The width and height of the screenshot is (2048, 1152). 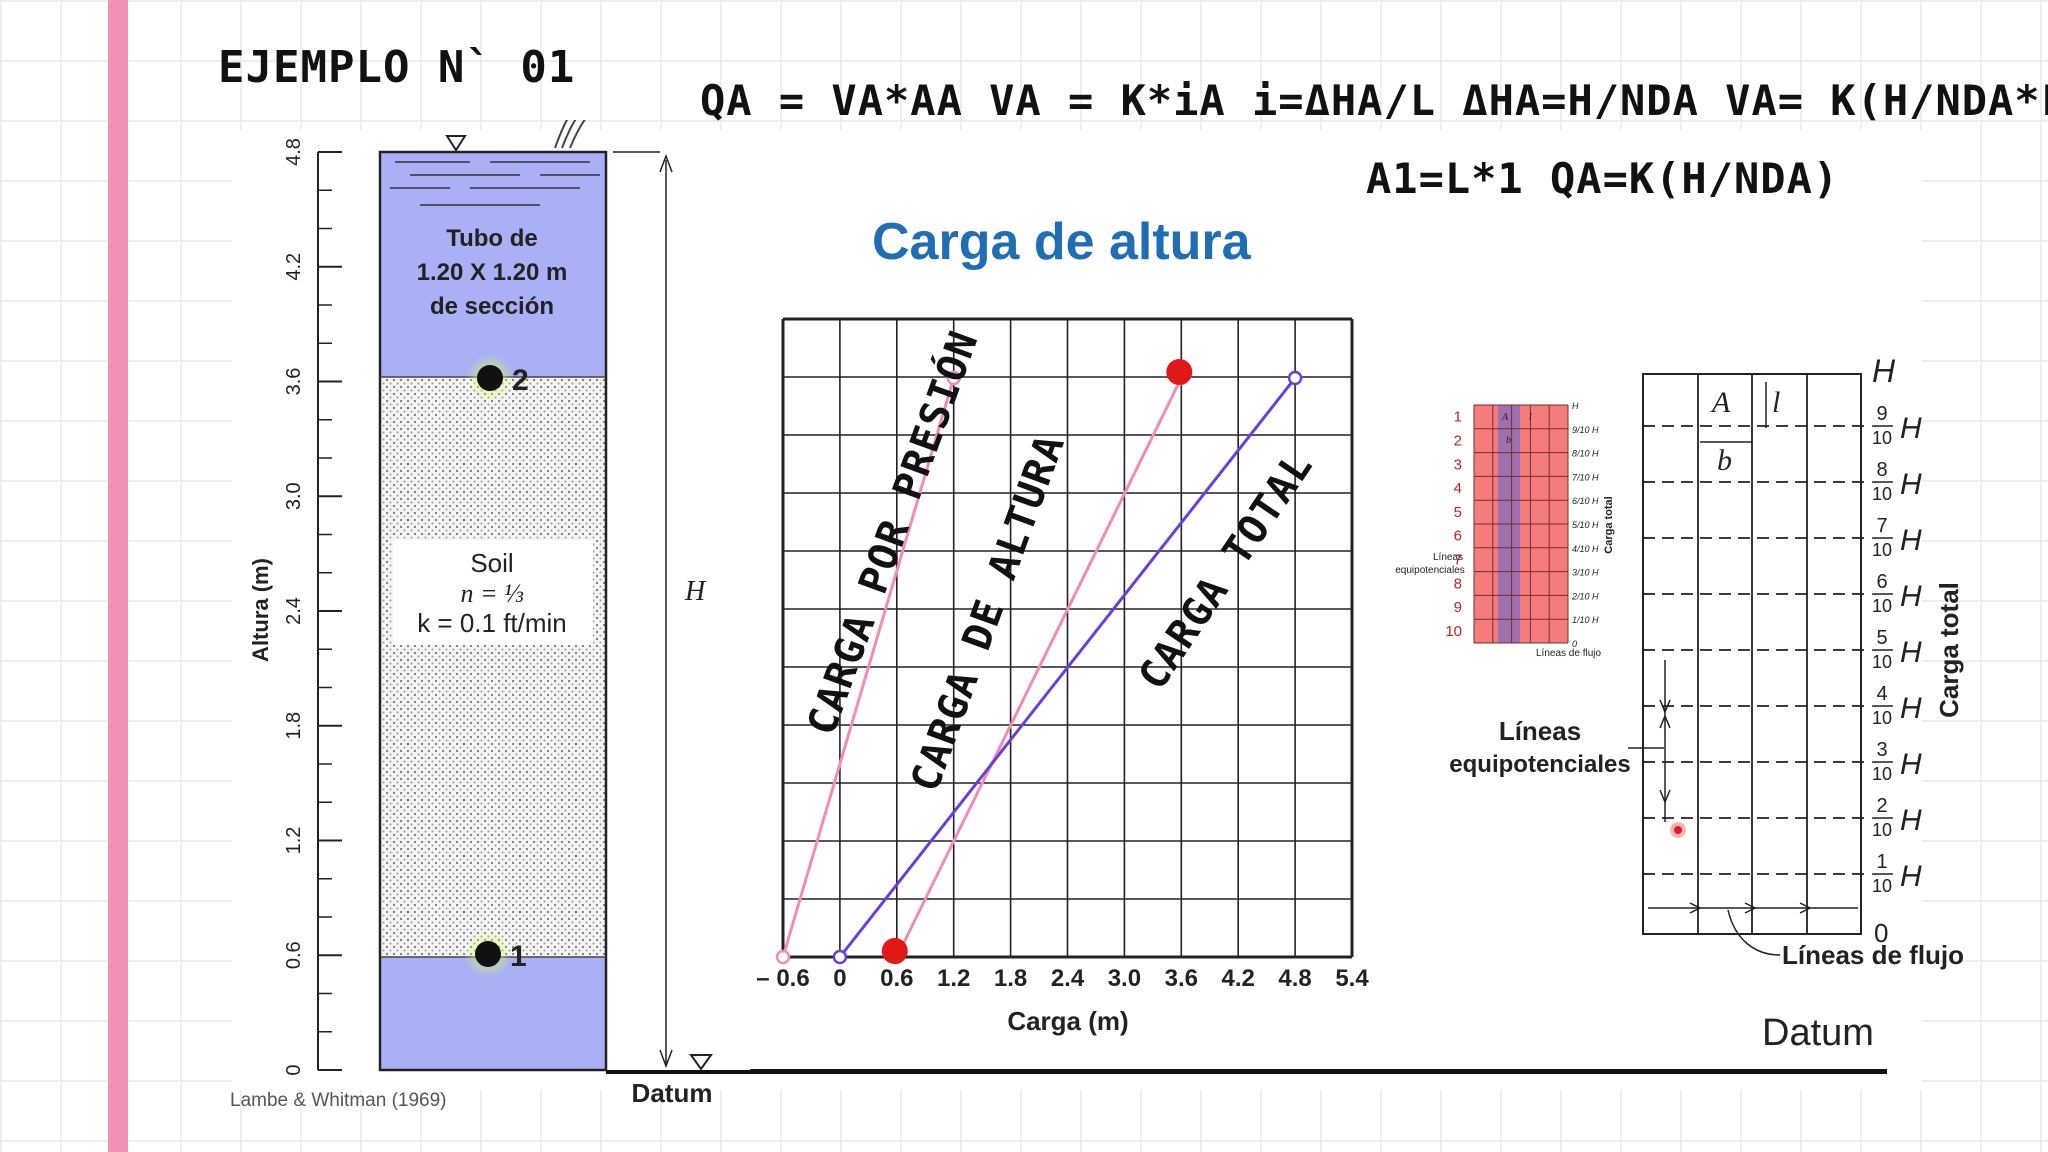 I want to click on small-net-head-label: 9/10 H, so click(x=1585, y=430).